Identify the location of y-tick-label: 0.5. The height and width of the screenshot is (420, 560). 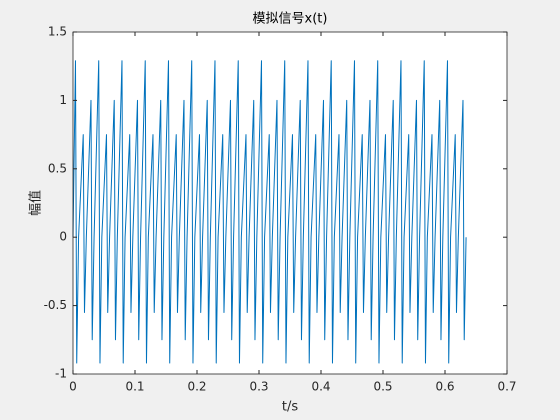
(57, 168).